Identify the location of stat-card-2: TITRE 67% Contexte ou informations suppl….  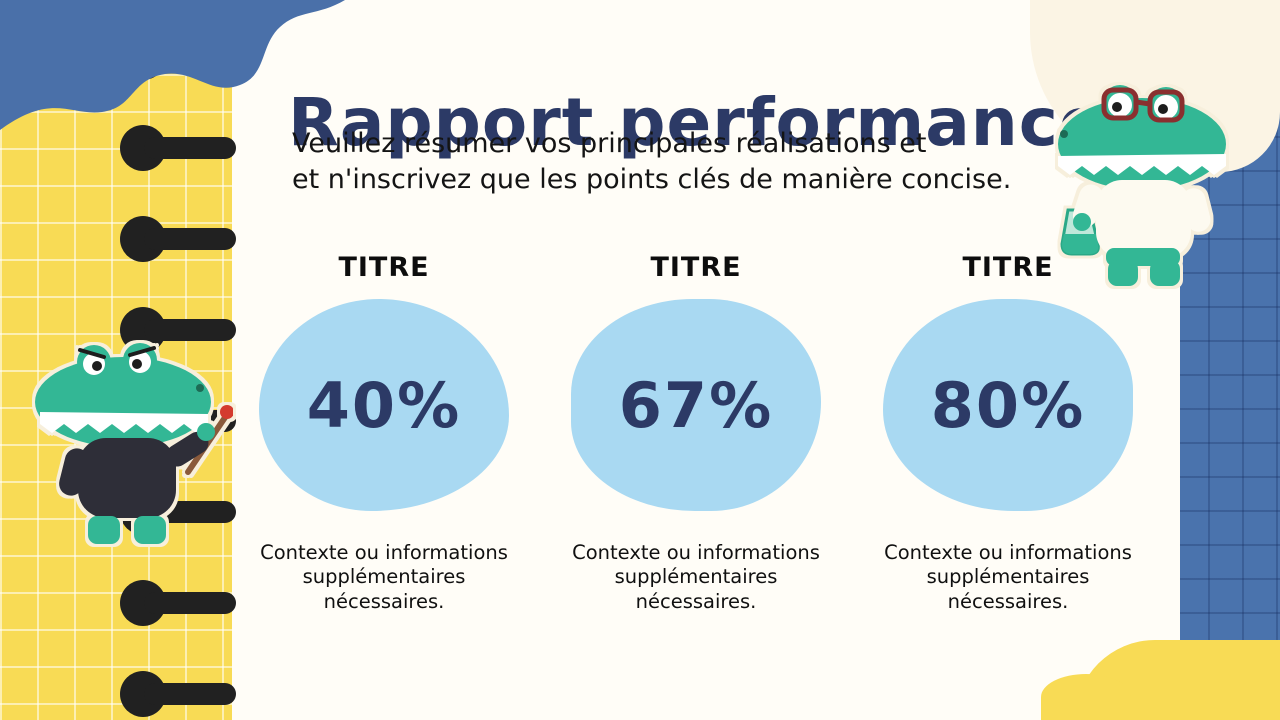
(696, 433).